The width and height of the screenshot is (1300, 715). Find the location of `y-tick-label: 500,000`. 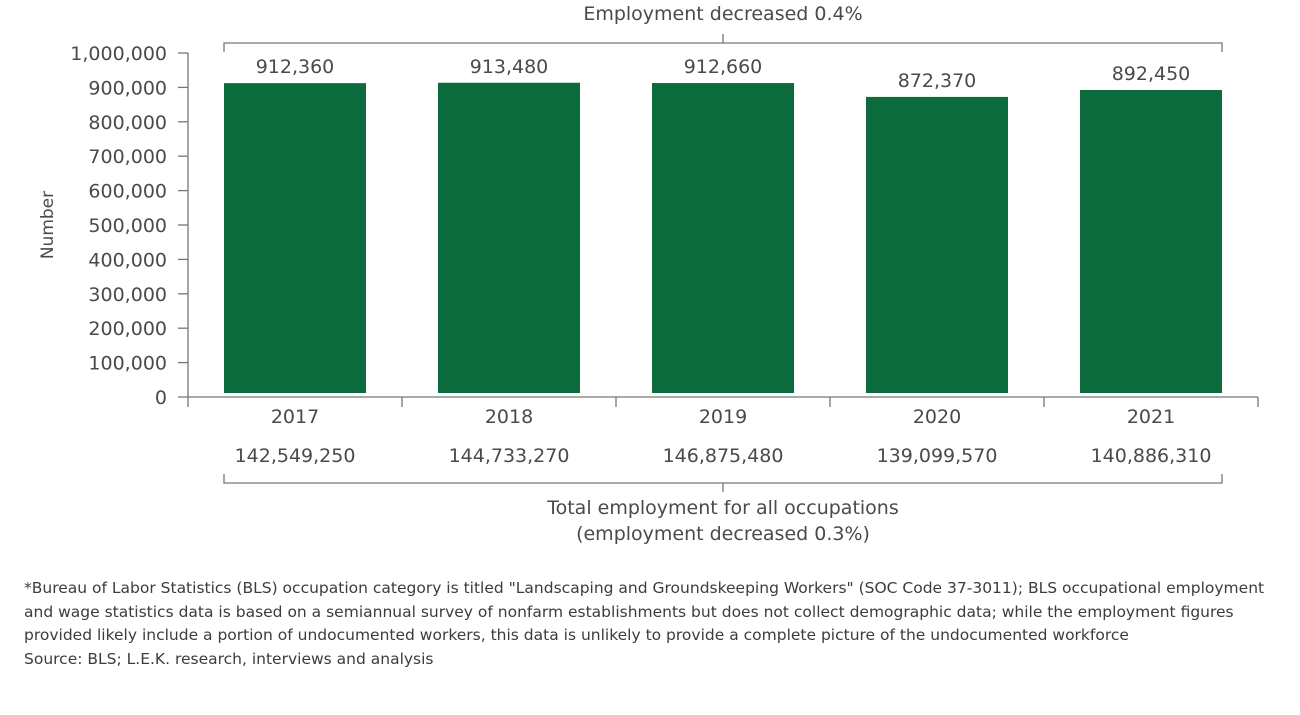

y-tick-label: 500,000 is located at coordinates (127, 226).